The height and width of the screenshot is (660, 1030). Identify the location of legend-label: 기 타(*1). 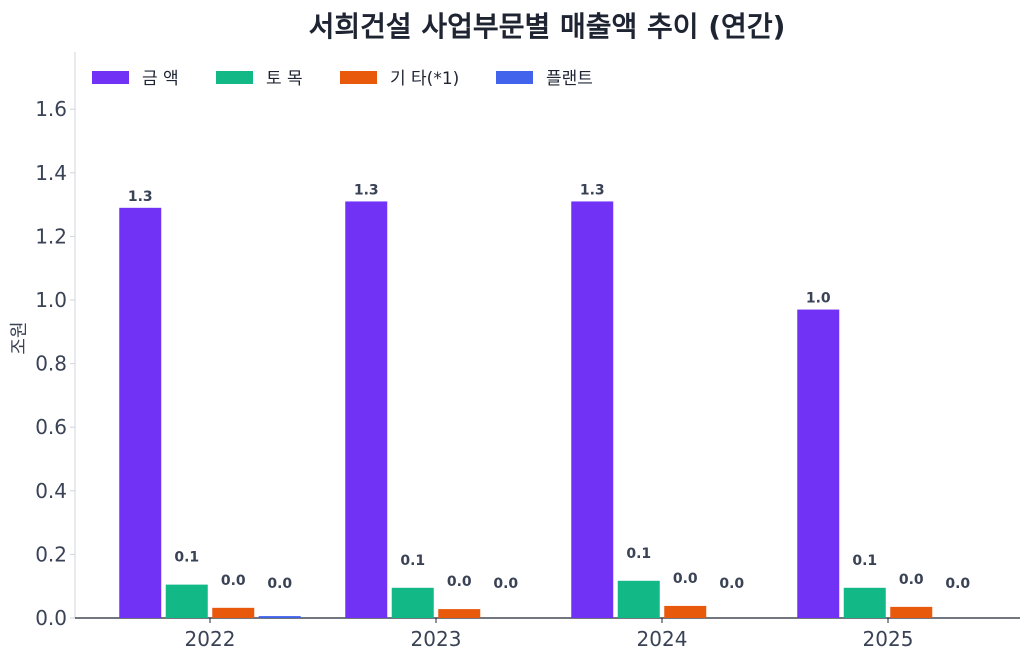
(424, 79).